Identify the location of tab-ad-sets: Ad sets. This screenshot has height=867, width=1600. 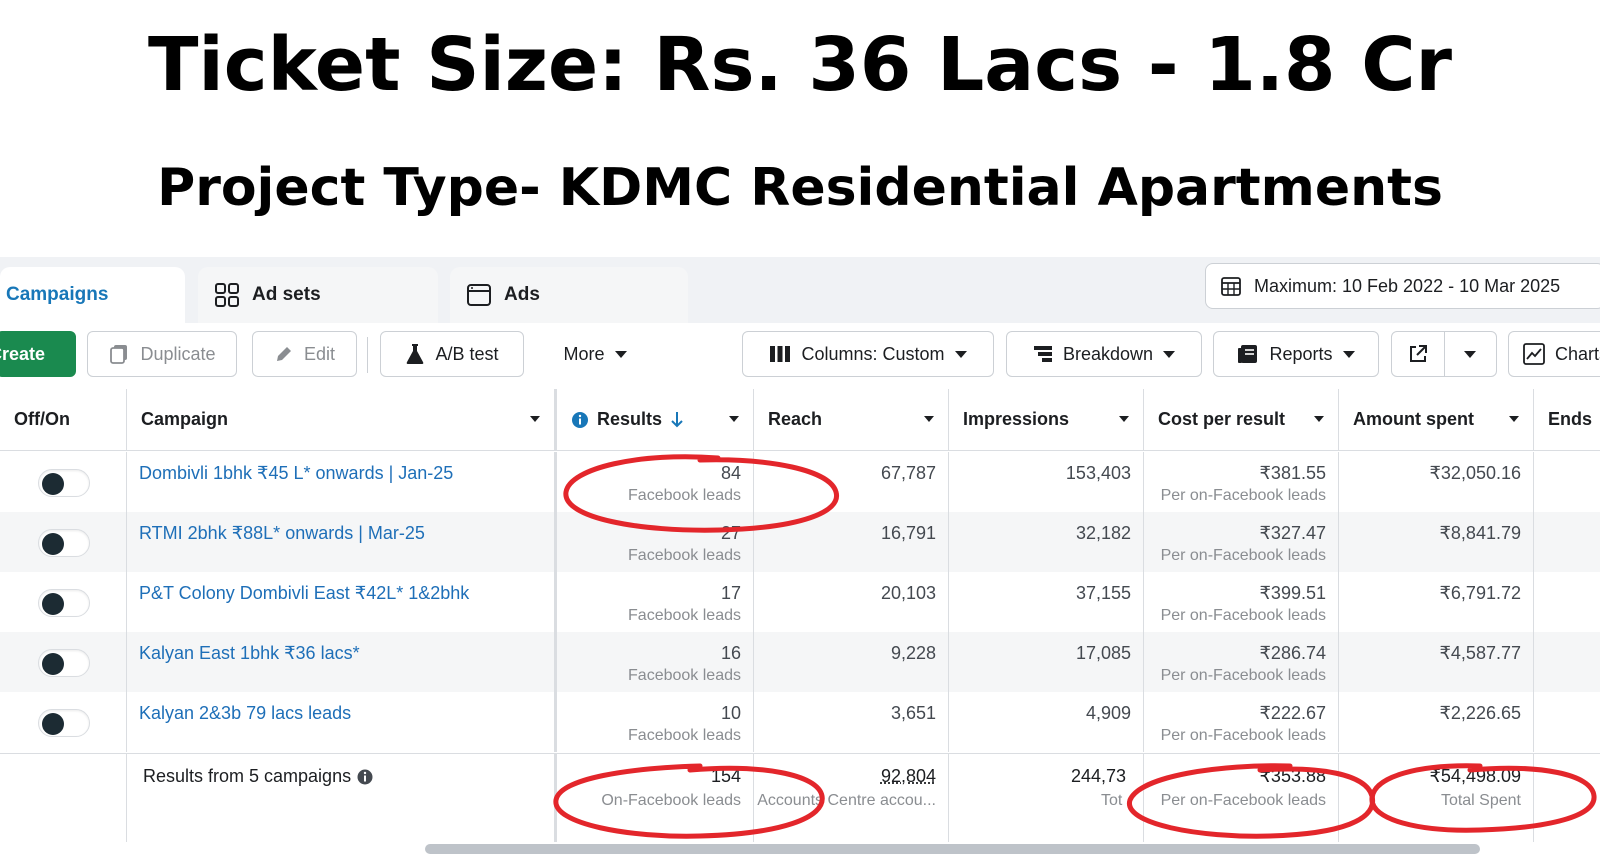
(318, 295).